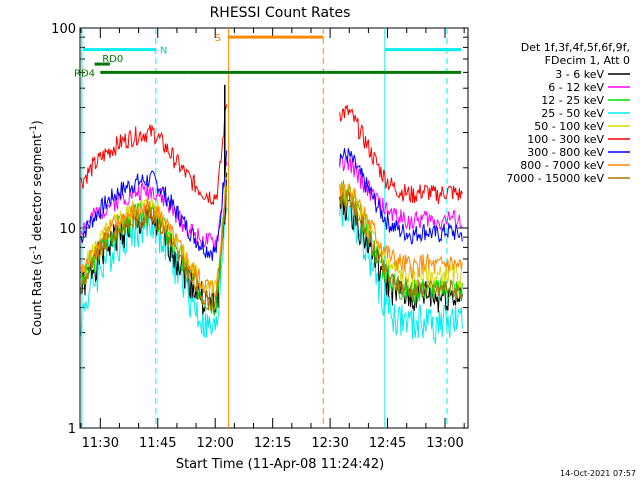  What do you see at coordinates (572, 100) in the screenshot?
I see `legend-label: 12 - 25 keV` at bounding box center [572, 100].